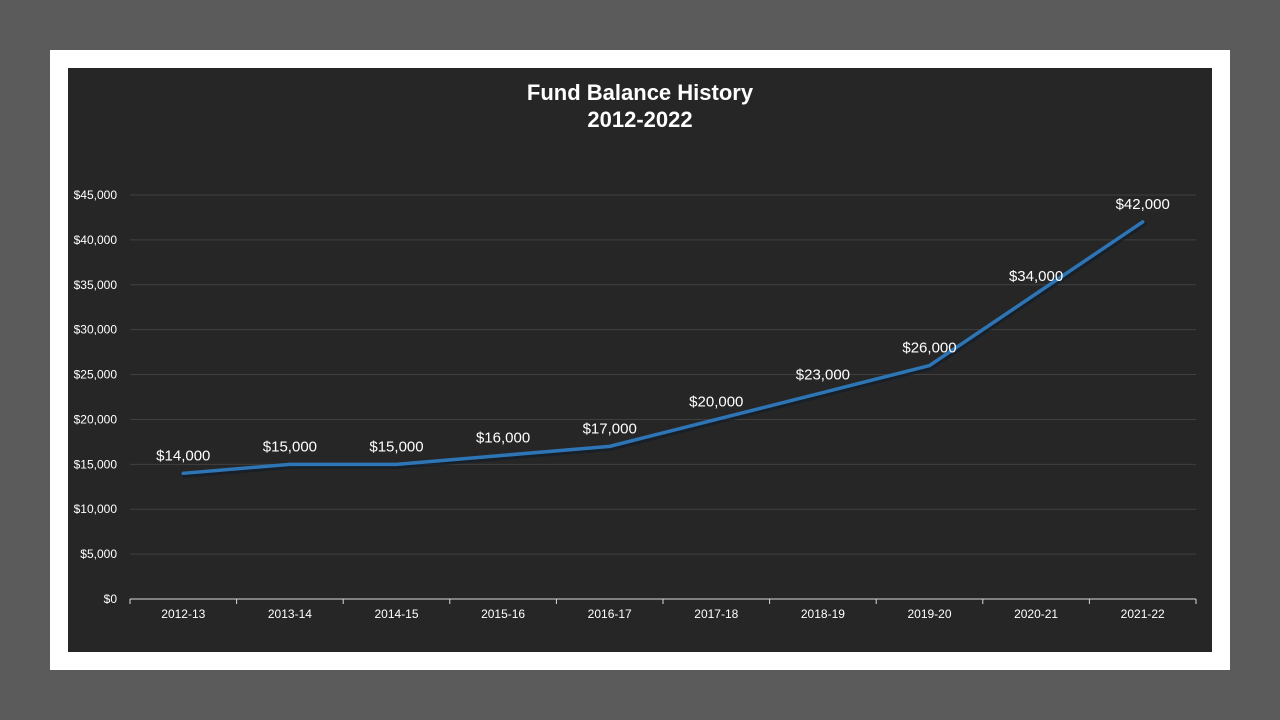  I want to click on x-tick-label: 2021-22, so click(1143, 614).